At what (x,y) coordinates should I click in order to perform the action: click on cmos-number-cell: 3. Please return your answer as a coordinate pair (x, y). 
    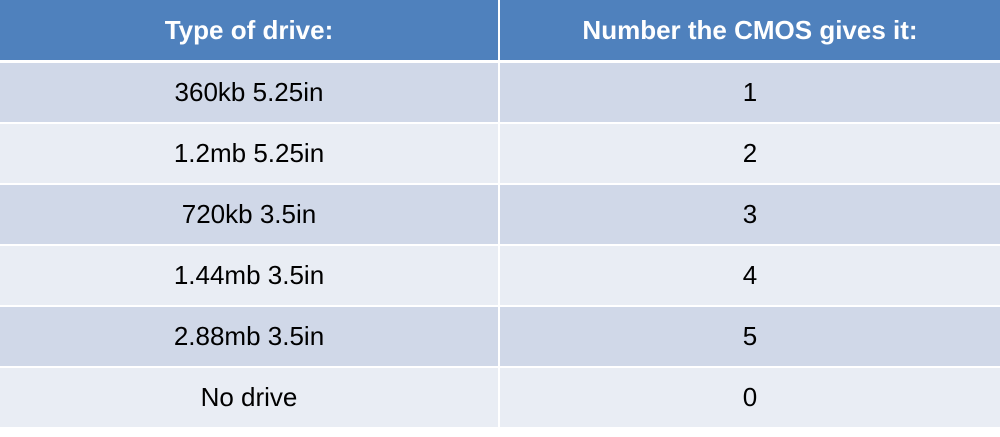
    Looking at the image, I should click on (749, 215).